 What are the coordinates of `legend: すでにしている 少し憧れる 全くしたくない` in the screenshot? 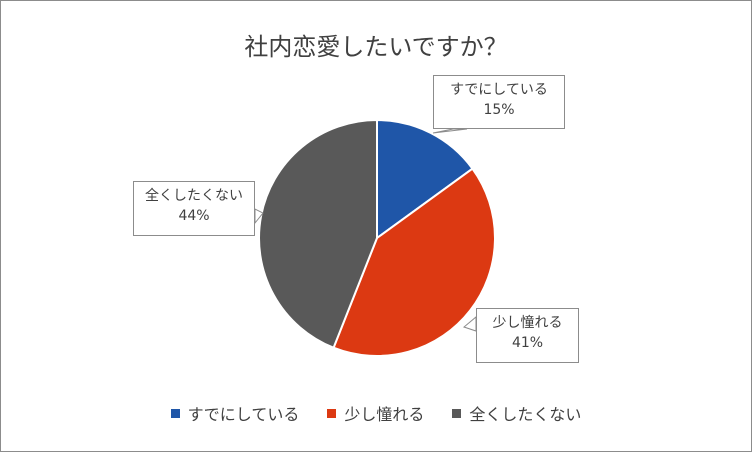 It's located at (376, 413).